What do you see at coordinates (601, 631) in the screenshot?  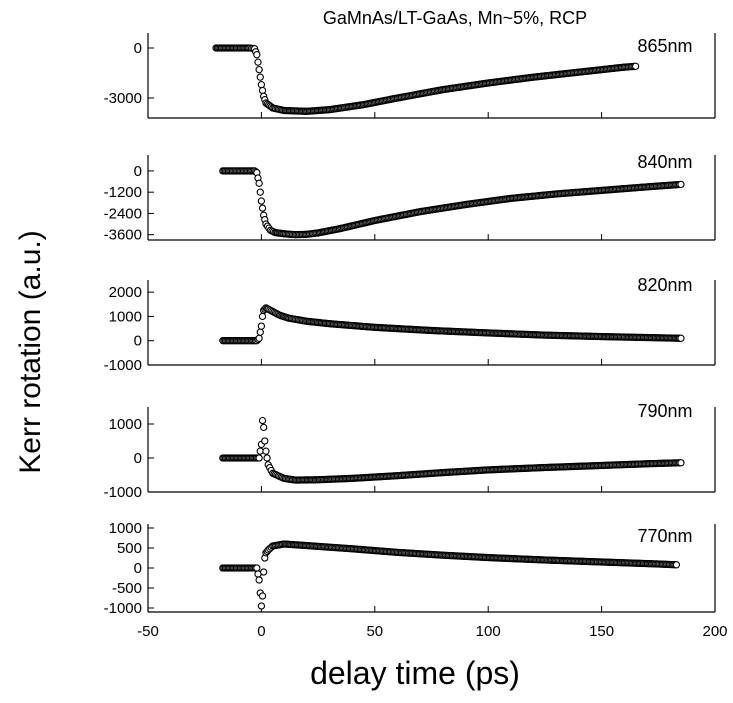 I see `x-tick-label: 150` at bounding box center [601, 631].